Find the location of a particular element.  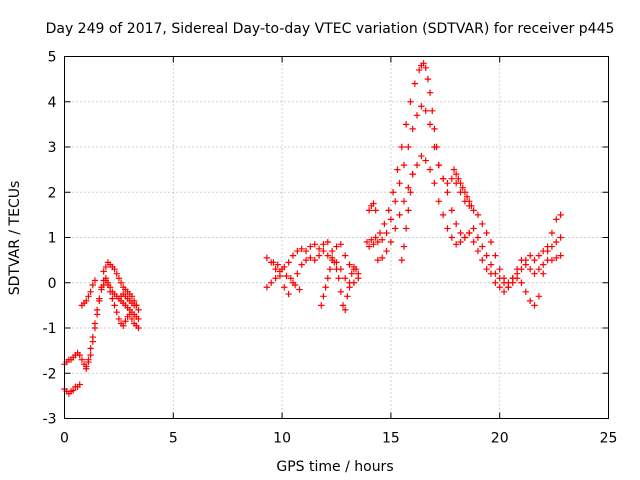

y-tick-label: -3 is located at coordinates (50, 420).